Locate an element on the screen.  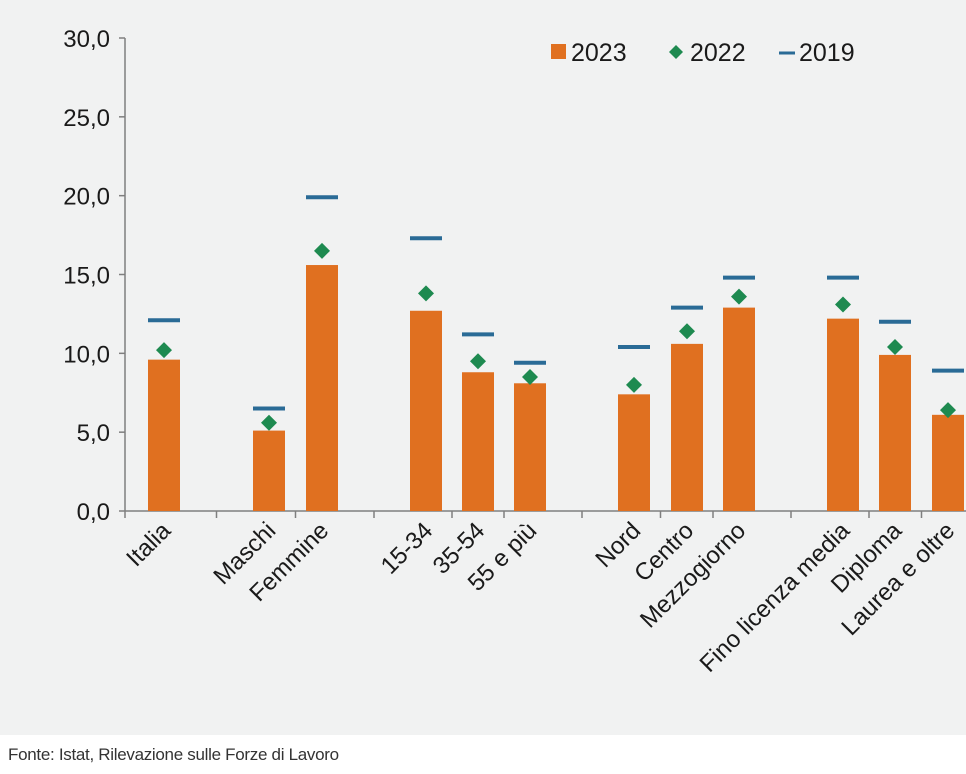
y-tick-label: 5,0 is located at coordinates (93, 433).